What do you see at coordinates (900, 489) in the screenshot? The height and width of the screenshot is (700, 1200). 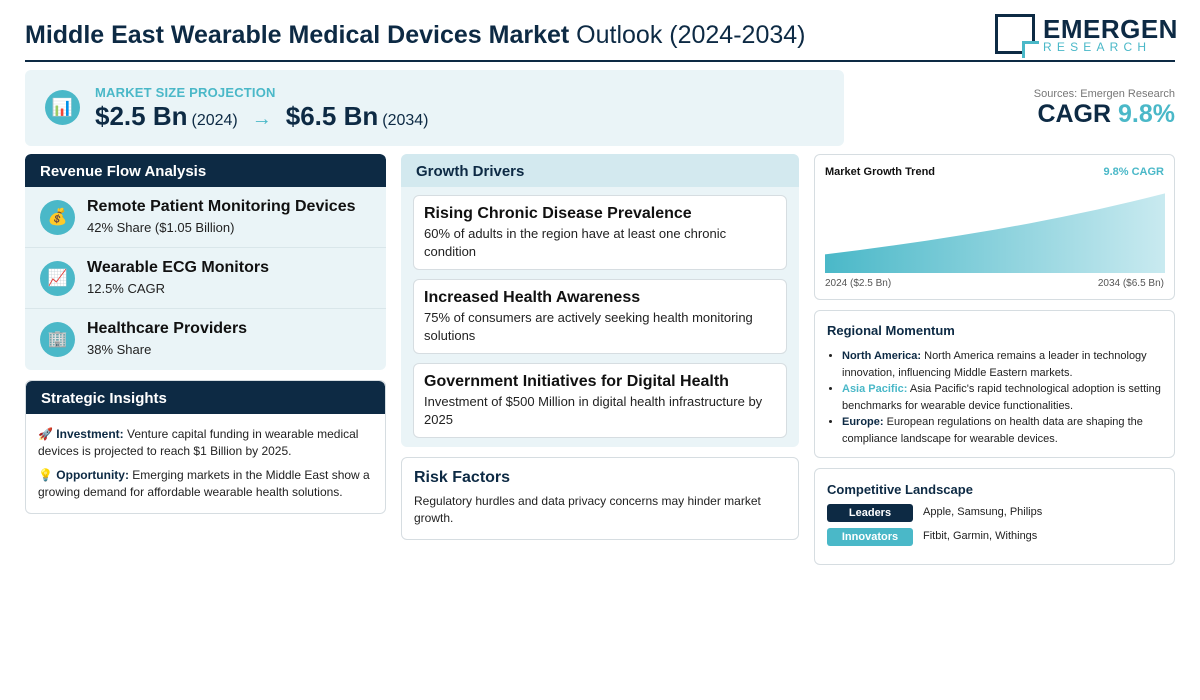 I see `competitive-landscape-title: Competitive Landscape` at bounding box center [900, 489].